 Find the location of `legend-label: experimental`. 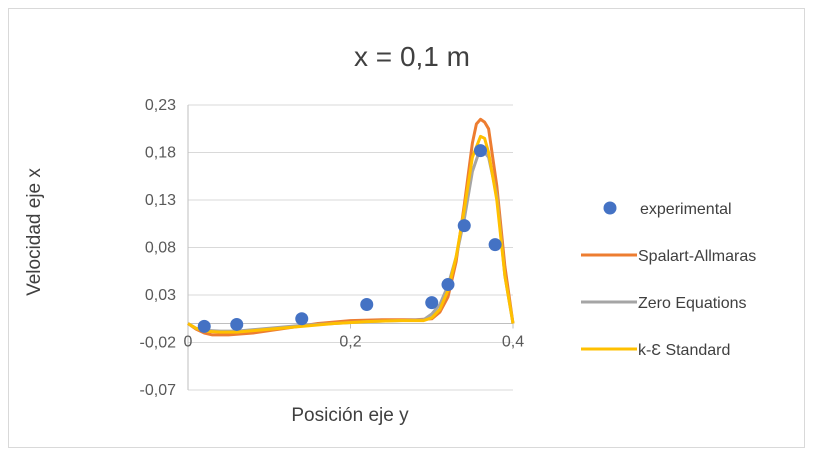

legend-label: experimental is located at coordinates (686, 209).